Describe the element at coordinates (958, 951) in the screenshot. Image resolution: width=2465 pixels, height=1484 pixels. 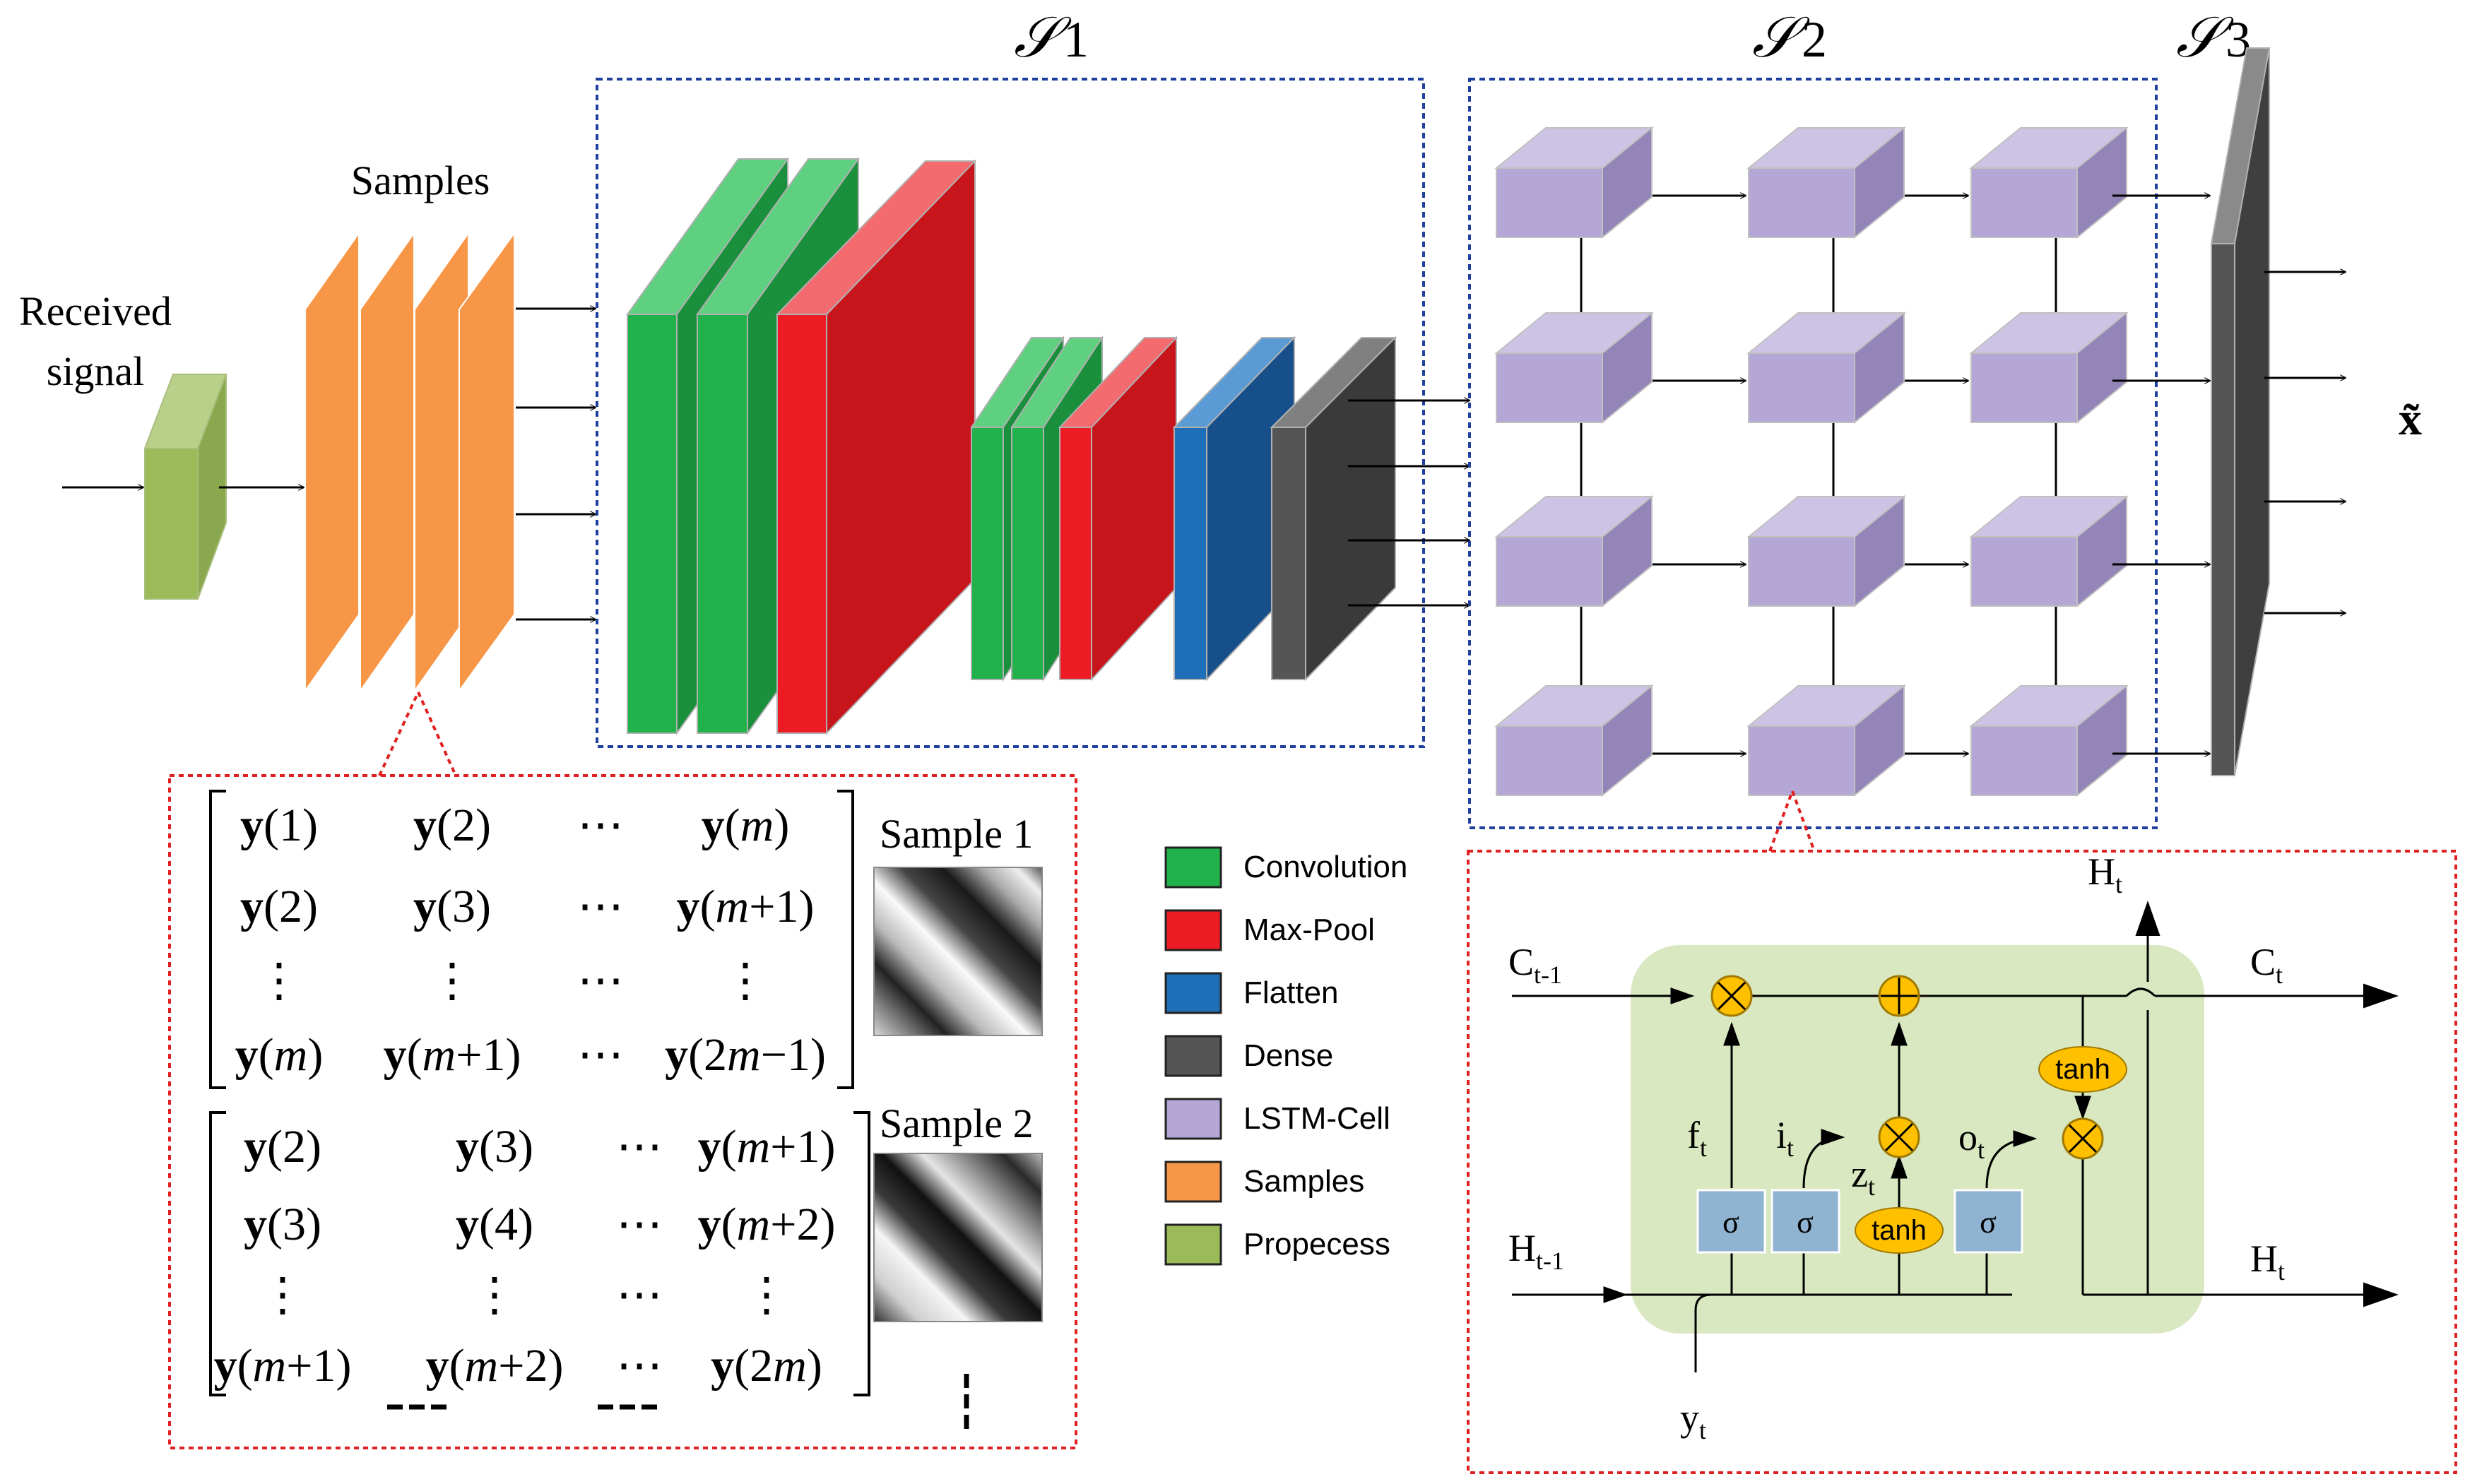
I see `sample1-image` at that location.